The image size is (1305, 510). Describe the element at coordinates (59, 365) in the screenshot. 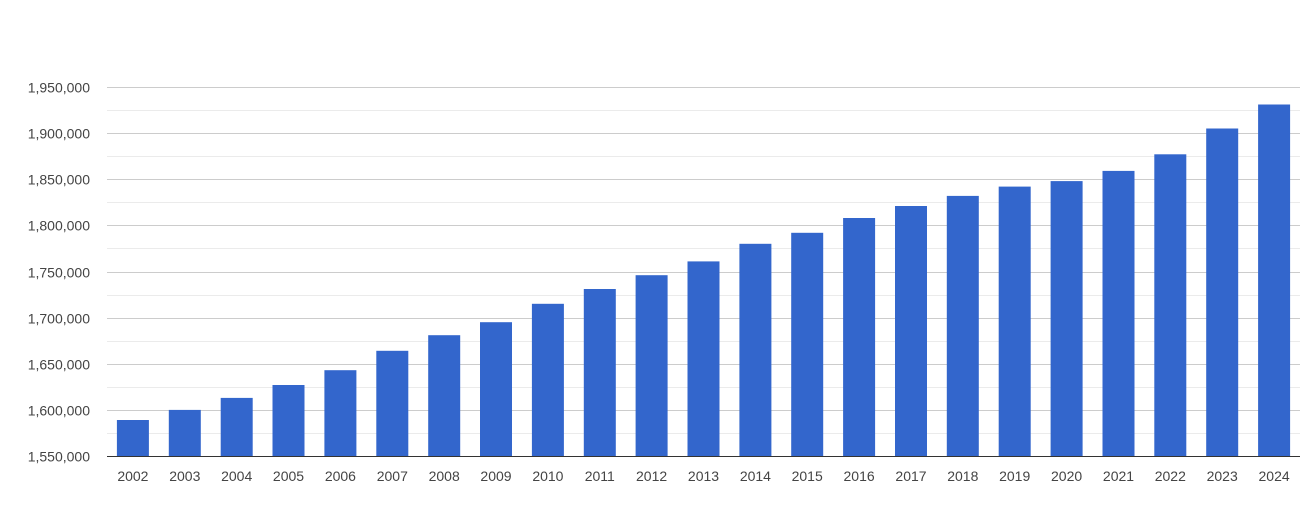

I see `y-tick-label: 1,650,000` at that location.